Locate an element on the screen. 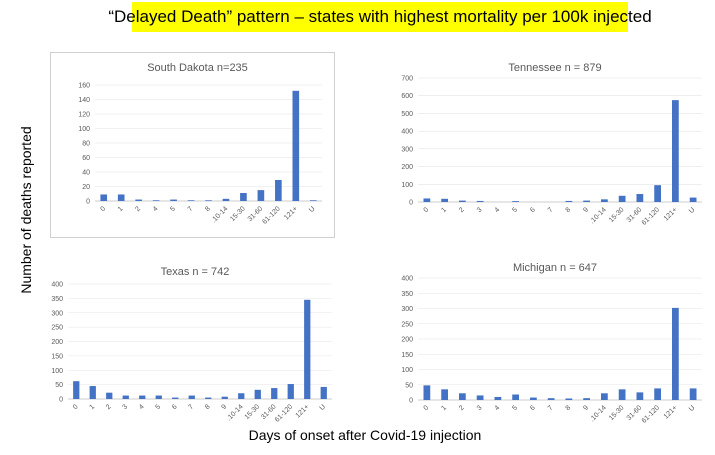 The image size is (715, 455). y-axis-label: Number of deaths reported is located at coordinates (26, 210).